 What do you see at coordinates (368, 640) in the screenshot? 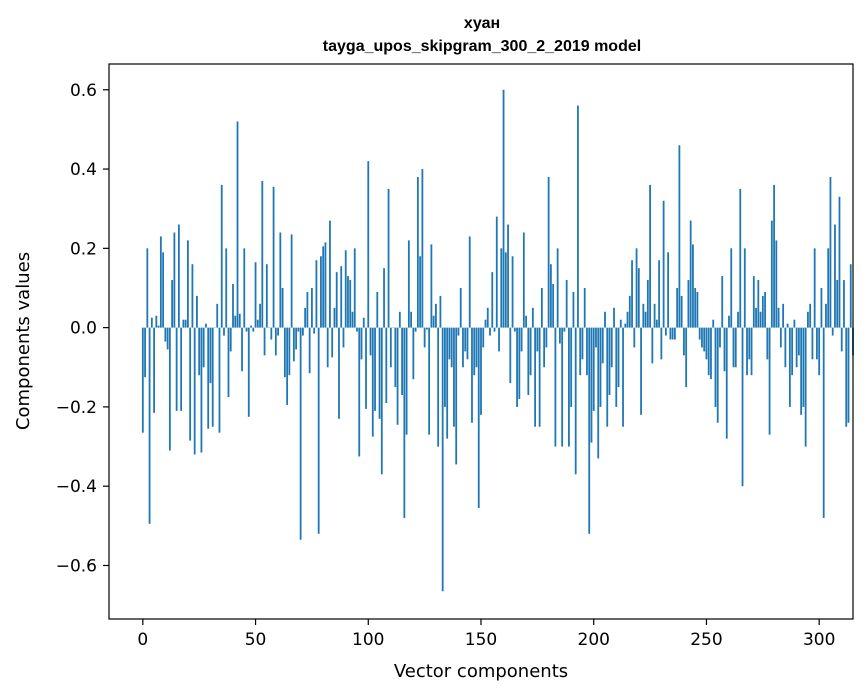
I see `x-tick-label: 100` at bounding box center [368, 640].